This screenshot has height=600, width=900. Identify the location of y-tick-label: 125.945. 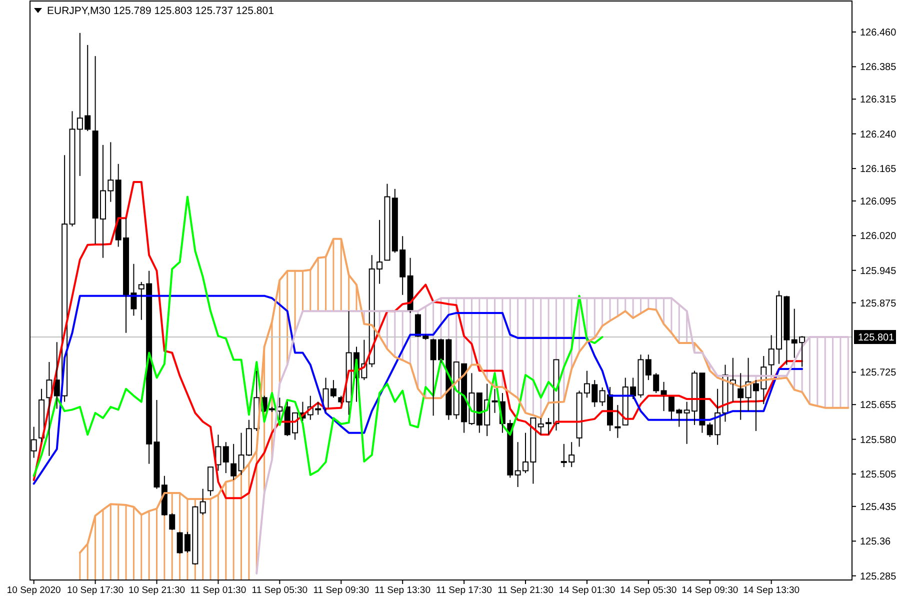
(878, 271).